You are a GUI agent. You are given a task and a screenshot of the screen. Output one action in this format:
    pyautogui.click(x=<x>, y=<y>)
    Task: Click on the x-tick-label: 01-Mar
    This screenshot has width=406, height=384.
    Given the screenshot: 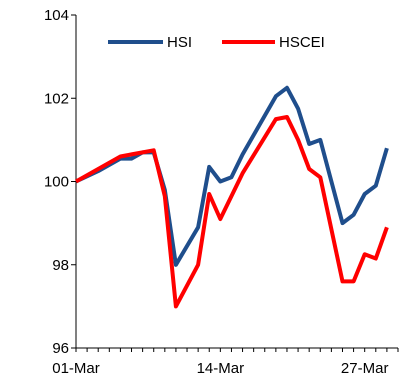 What is the action you would take?
    pyautogui.click(x=76, y=368)
    